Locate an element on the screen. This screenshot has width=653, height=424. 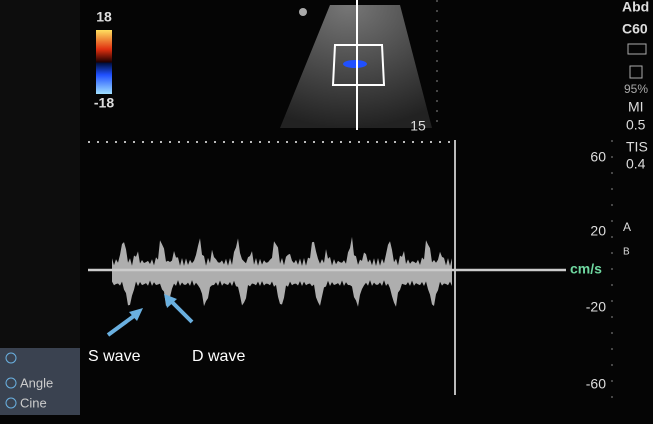
mi-label: MI is located at coordinates (636, 107).